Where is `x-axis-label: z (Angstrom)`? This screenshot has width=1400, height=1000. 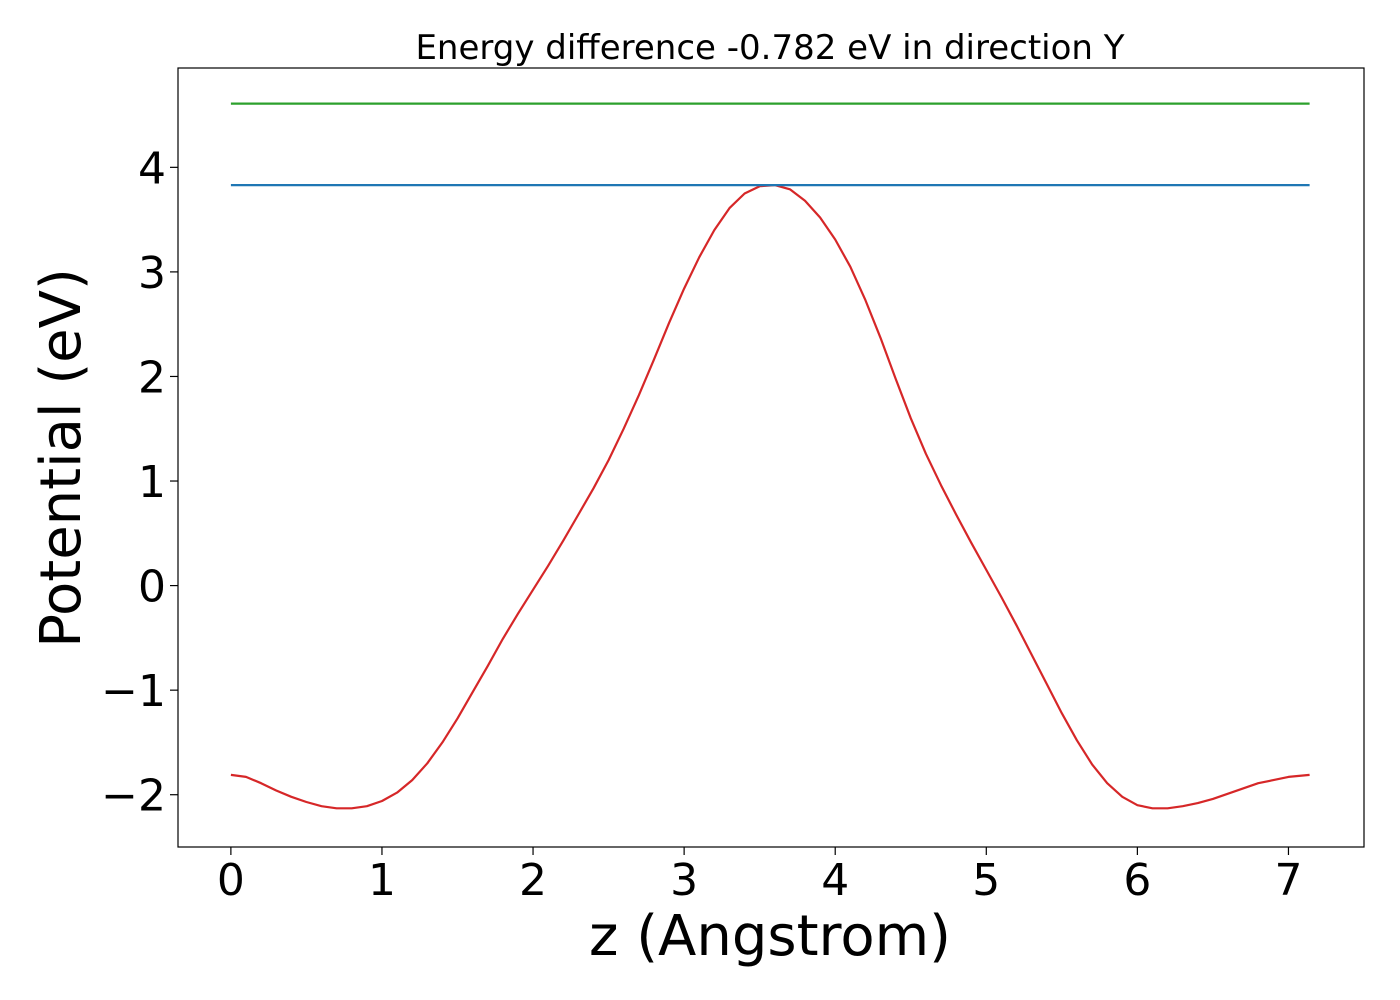 x-axis-label: z (Angstrom) is located at coordinates (770, 936).